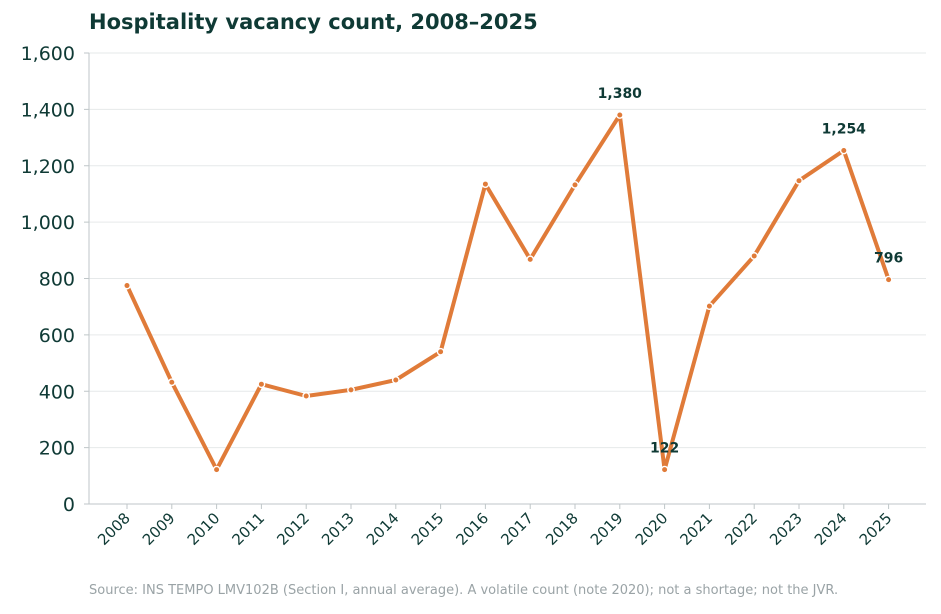 This screenshot has height=614, width=941. Describe the element at coordinates (383, 529) in the screenshot. I see `x-tick-label: 2014` at that location.